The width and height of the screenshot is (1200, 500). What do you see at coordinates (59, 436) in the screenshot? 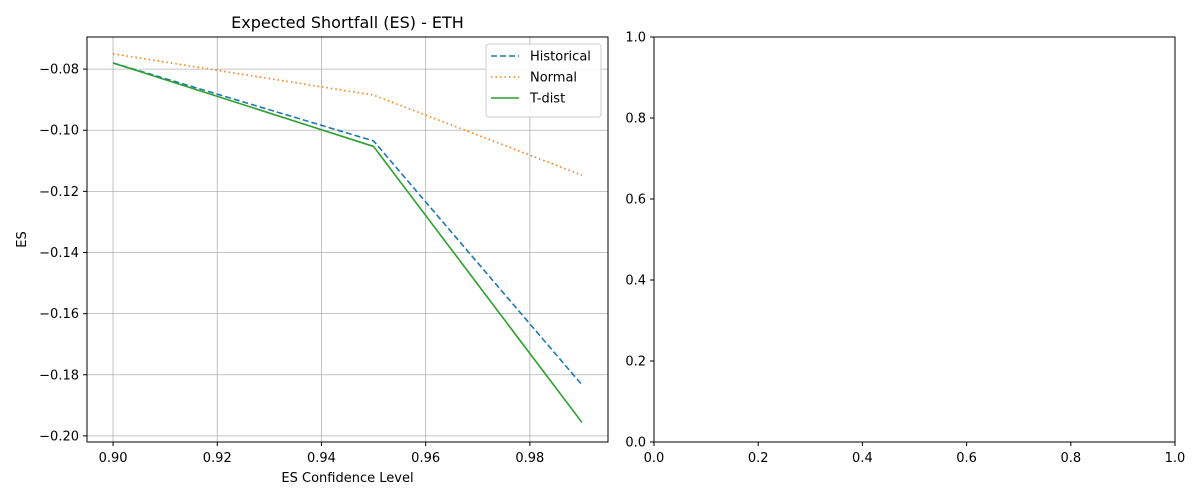
I see `y-tick-label: −0.20` at bounding box center [59, 436].